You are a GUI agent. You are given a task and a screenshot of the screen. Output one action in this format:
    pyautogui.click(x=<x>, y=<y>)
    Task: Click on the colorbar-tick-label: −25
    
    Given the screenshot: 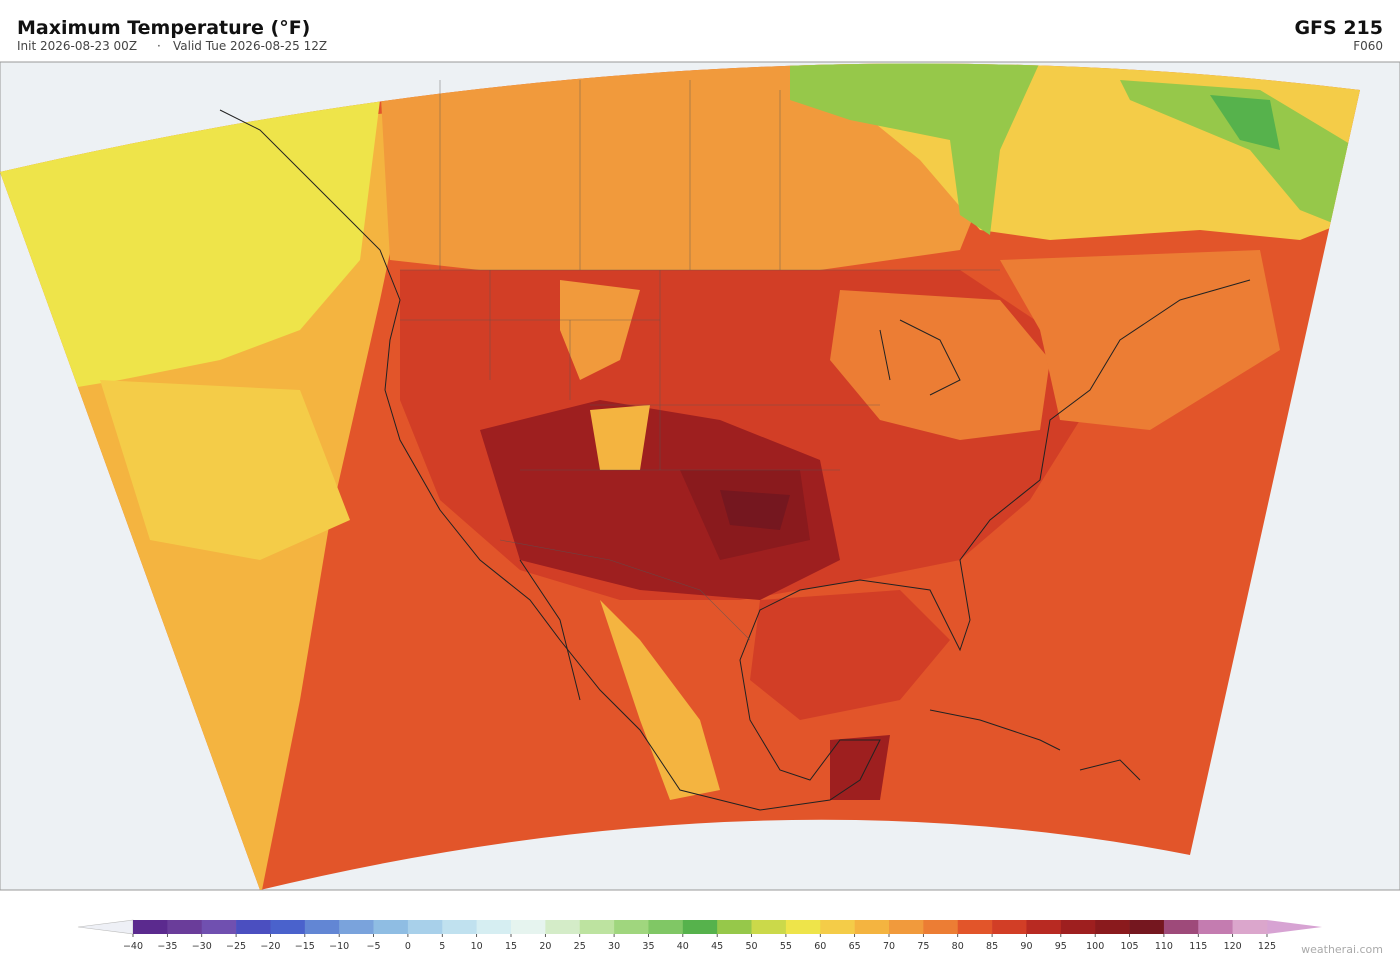 What is the action you would take?
    pyautogui.click(x=236, y=946)
    